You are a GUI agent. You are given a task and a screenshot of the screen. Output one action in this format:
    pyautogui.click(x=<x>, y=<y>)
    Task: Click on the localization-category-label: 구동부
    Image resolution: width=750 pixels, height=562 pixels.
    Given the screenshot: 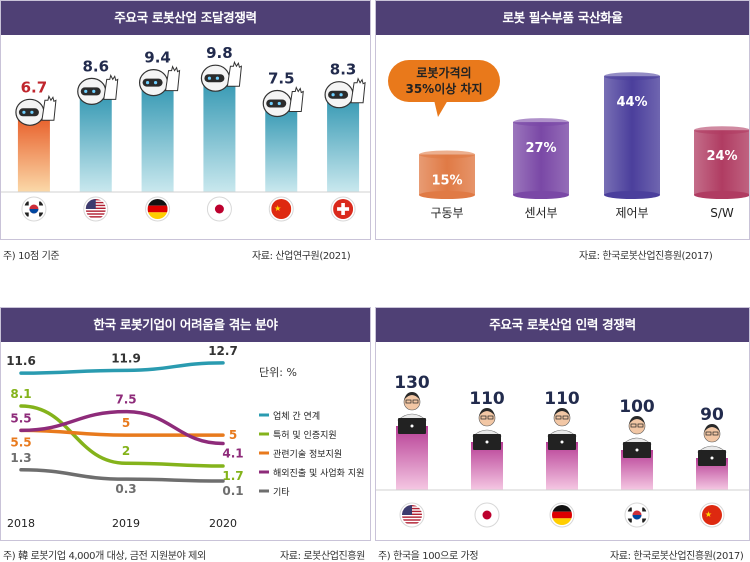 What is the action you would take?
    pyautogui.click(x=446, y=213)
    